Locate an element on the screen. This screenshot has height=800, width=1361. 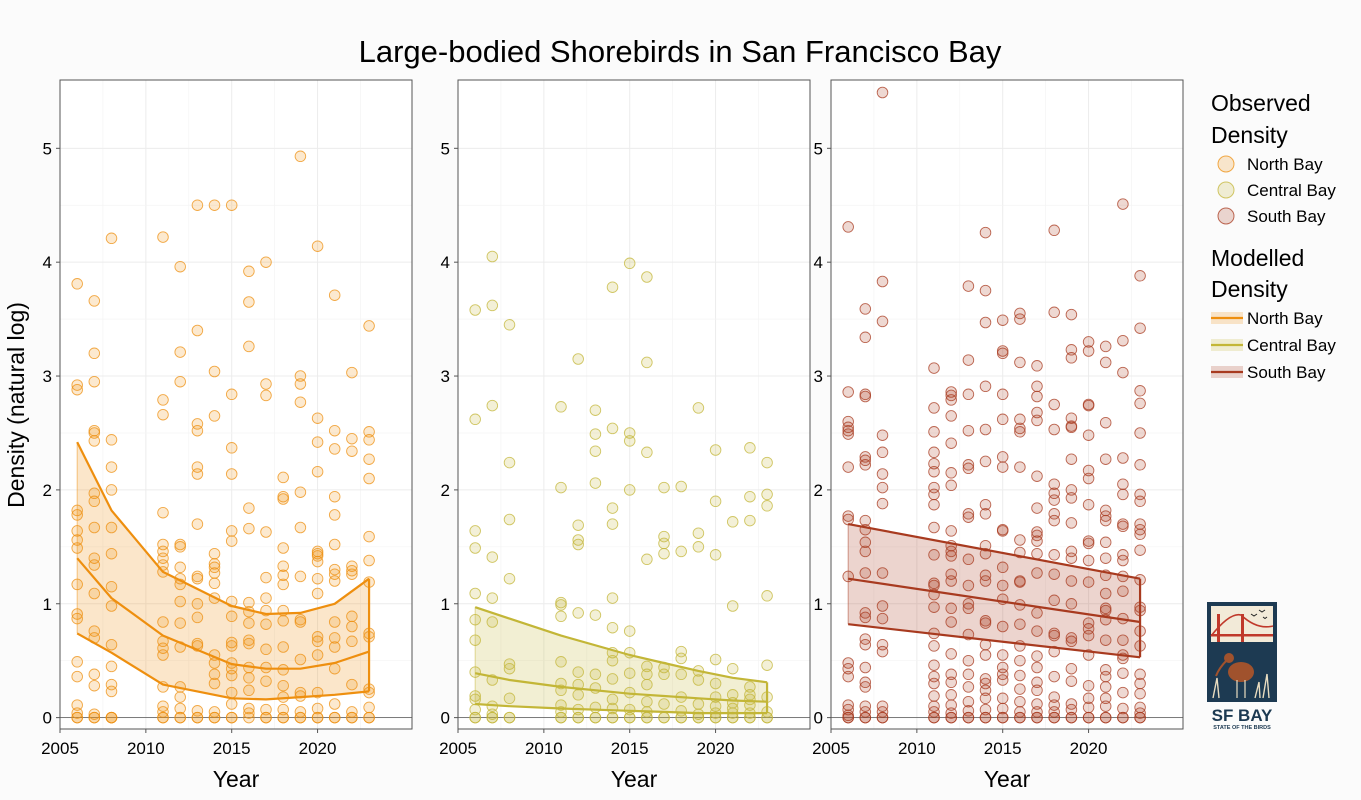
observed-points is located at coordinates (621, 487).